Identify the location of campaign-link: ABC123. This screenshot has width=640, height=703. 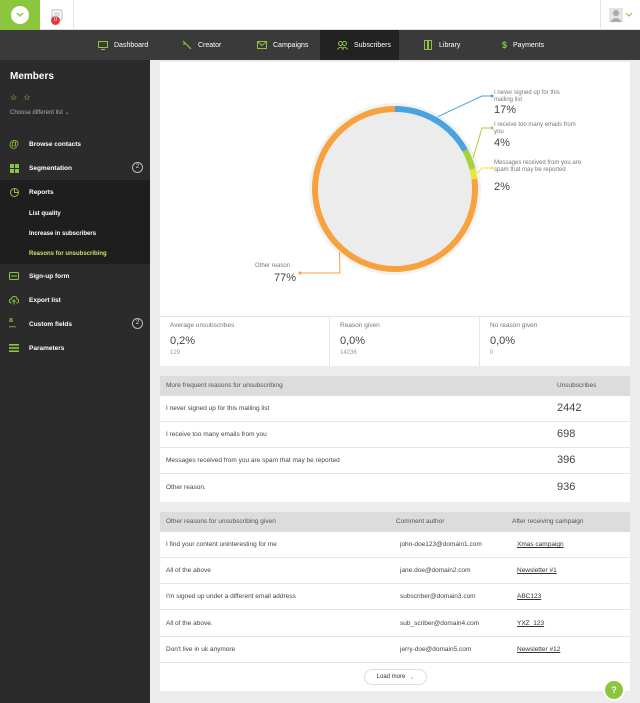
(529, 596).